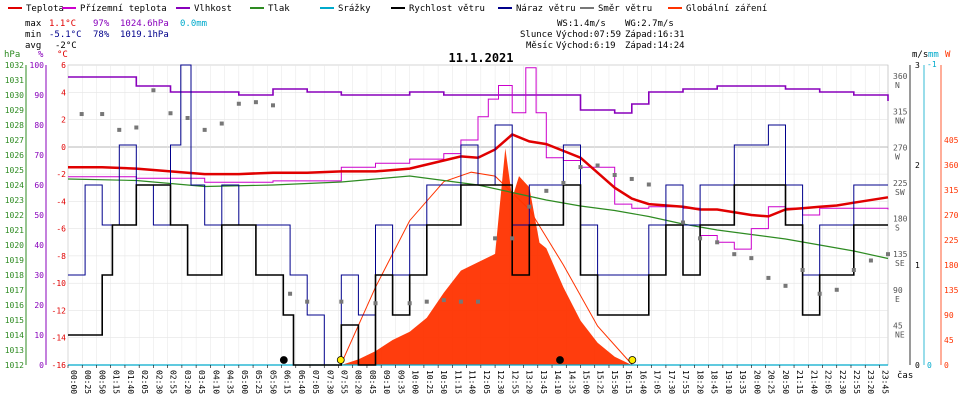  Describe the element at coordinates (900, 192) in the screenshot. I see `direction-tick-letter: SW` at that location.